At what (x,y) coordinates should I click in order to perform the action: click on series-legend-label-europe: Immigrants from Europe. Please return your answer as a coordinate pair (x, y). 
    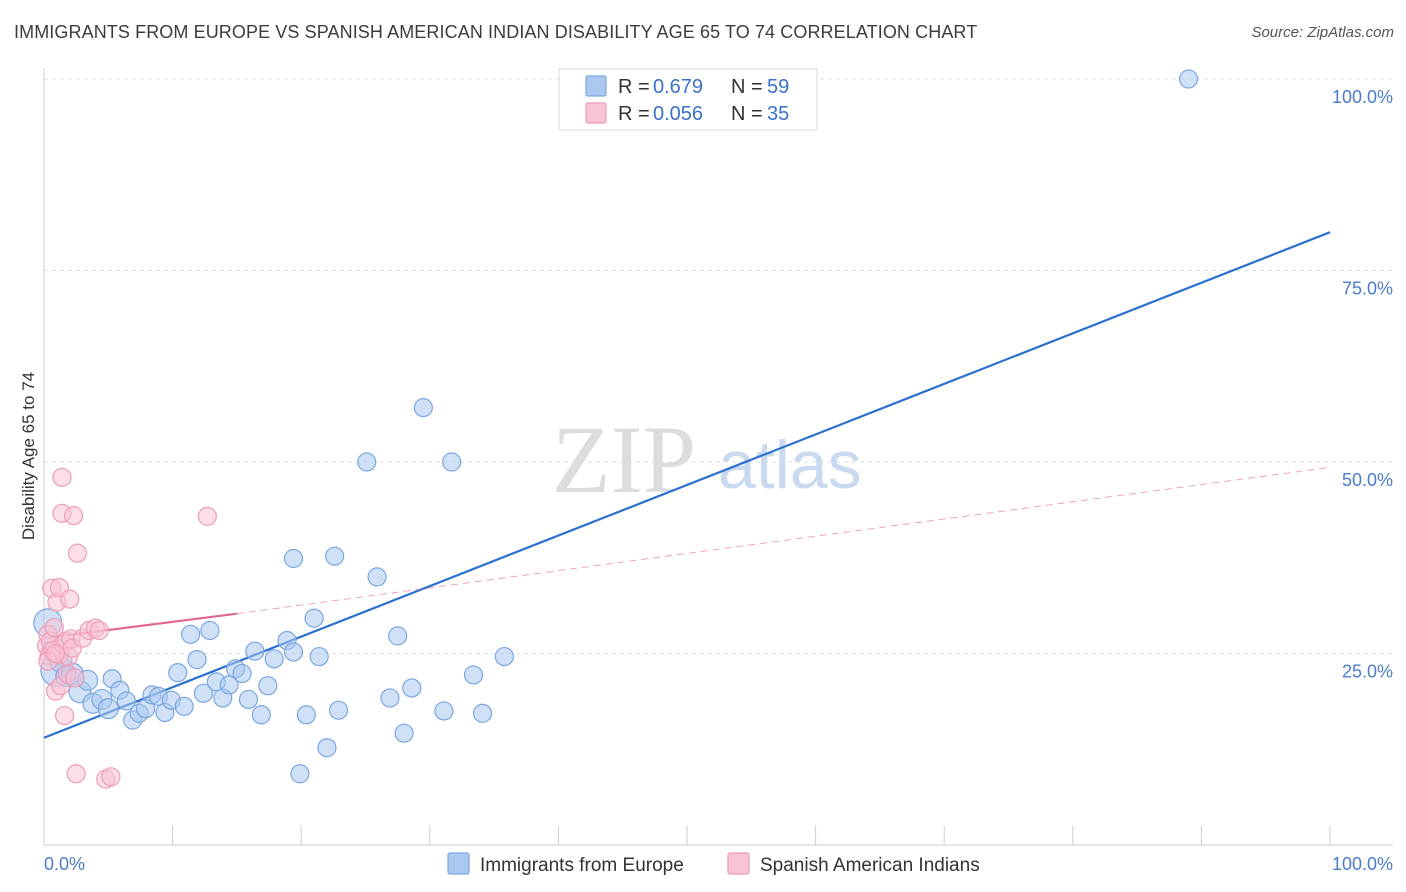
    Looking at the image, I should click on (582, 865).